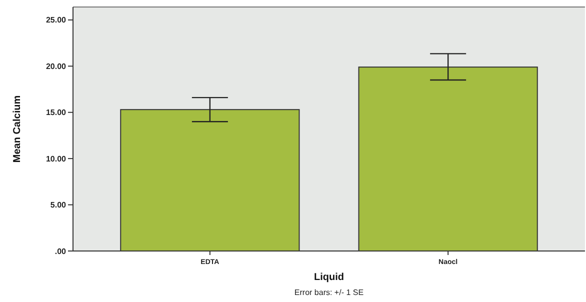  Describe the element at coordinates (329, 292) in the screenshot. I see `text: Error bars: +/- 1 SE` at that location.